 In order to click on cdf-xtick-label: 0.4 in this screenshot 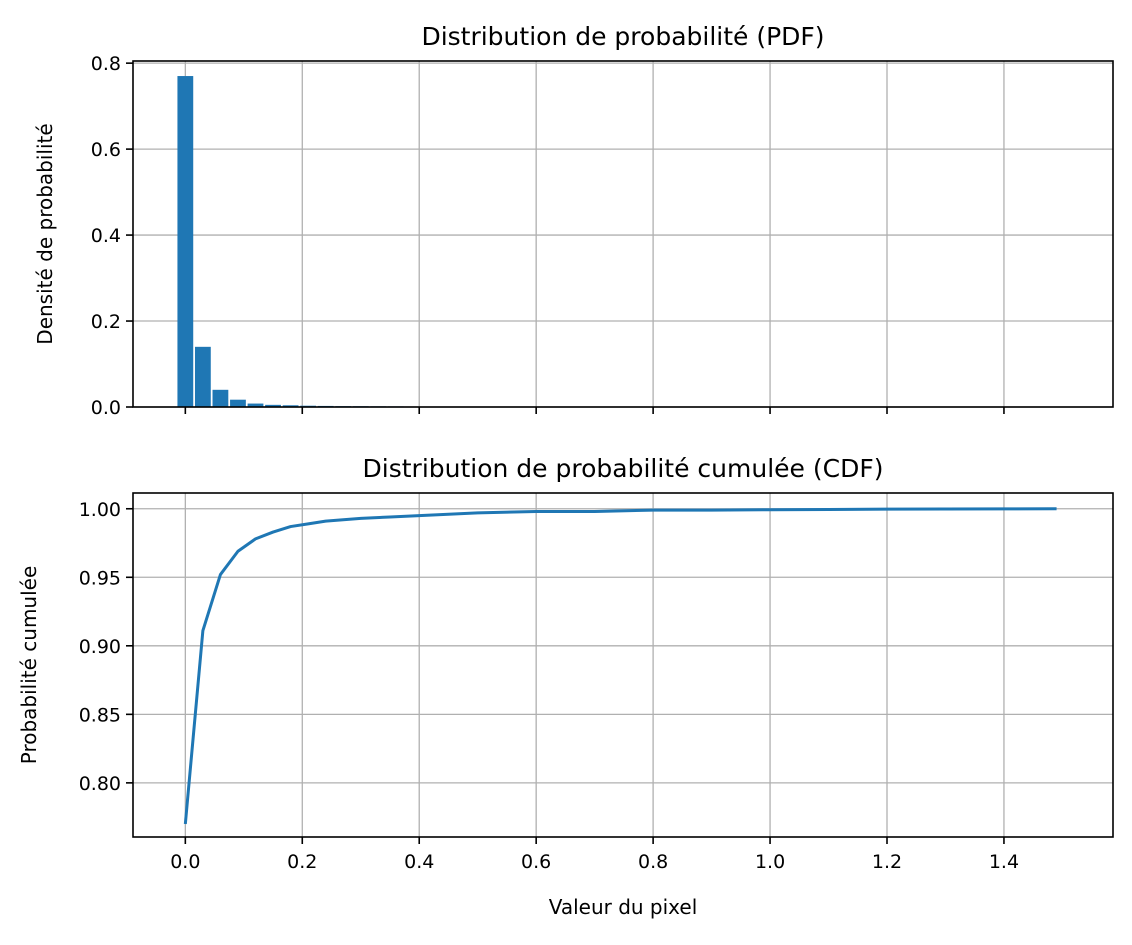, I will do `click(419, 862)`.